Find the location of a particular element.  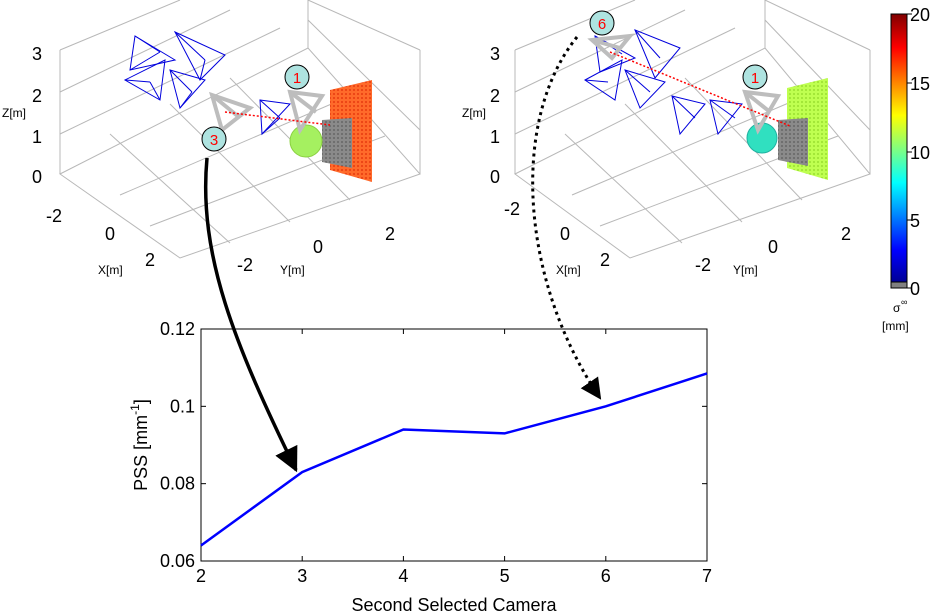

scene-right-y-label: Y[m] is located at coordinates (745, 270).